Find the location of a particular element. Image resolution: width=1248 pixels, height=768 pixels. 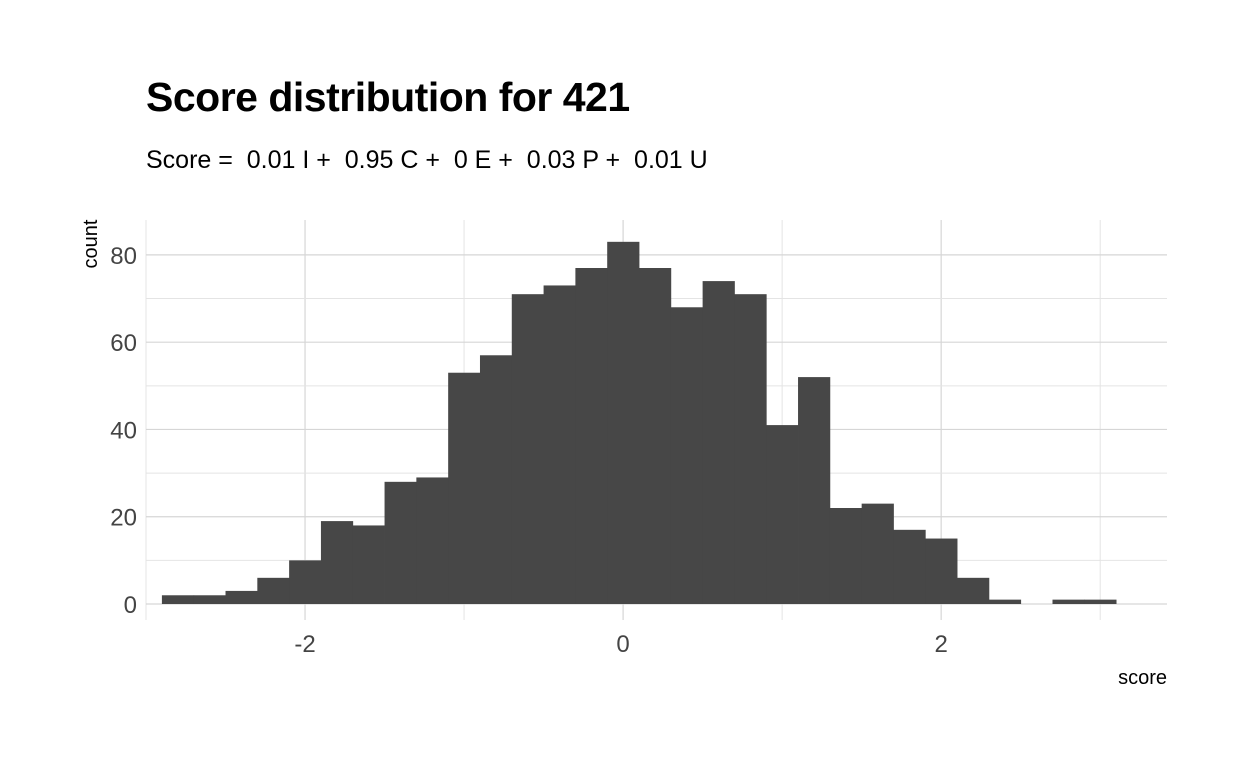

y-tick-label: 0 is located at coordinates (130, 605).